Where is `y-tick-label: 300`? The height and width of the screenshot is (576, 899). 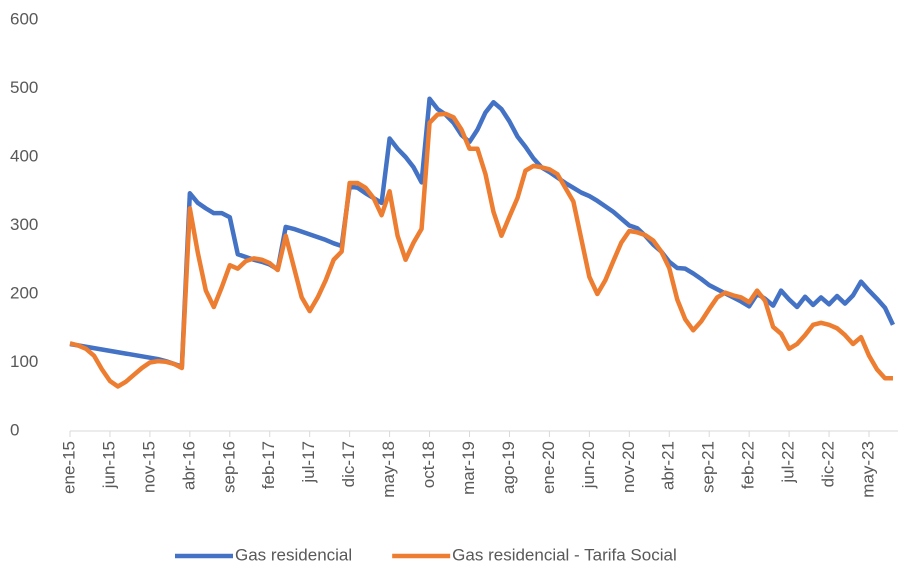 y-tick-label: 300 is located at coordinates (24, 224).